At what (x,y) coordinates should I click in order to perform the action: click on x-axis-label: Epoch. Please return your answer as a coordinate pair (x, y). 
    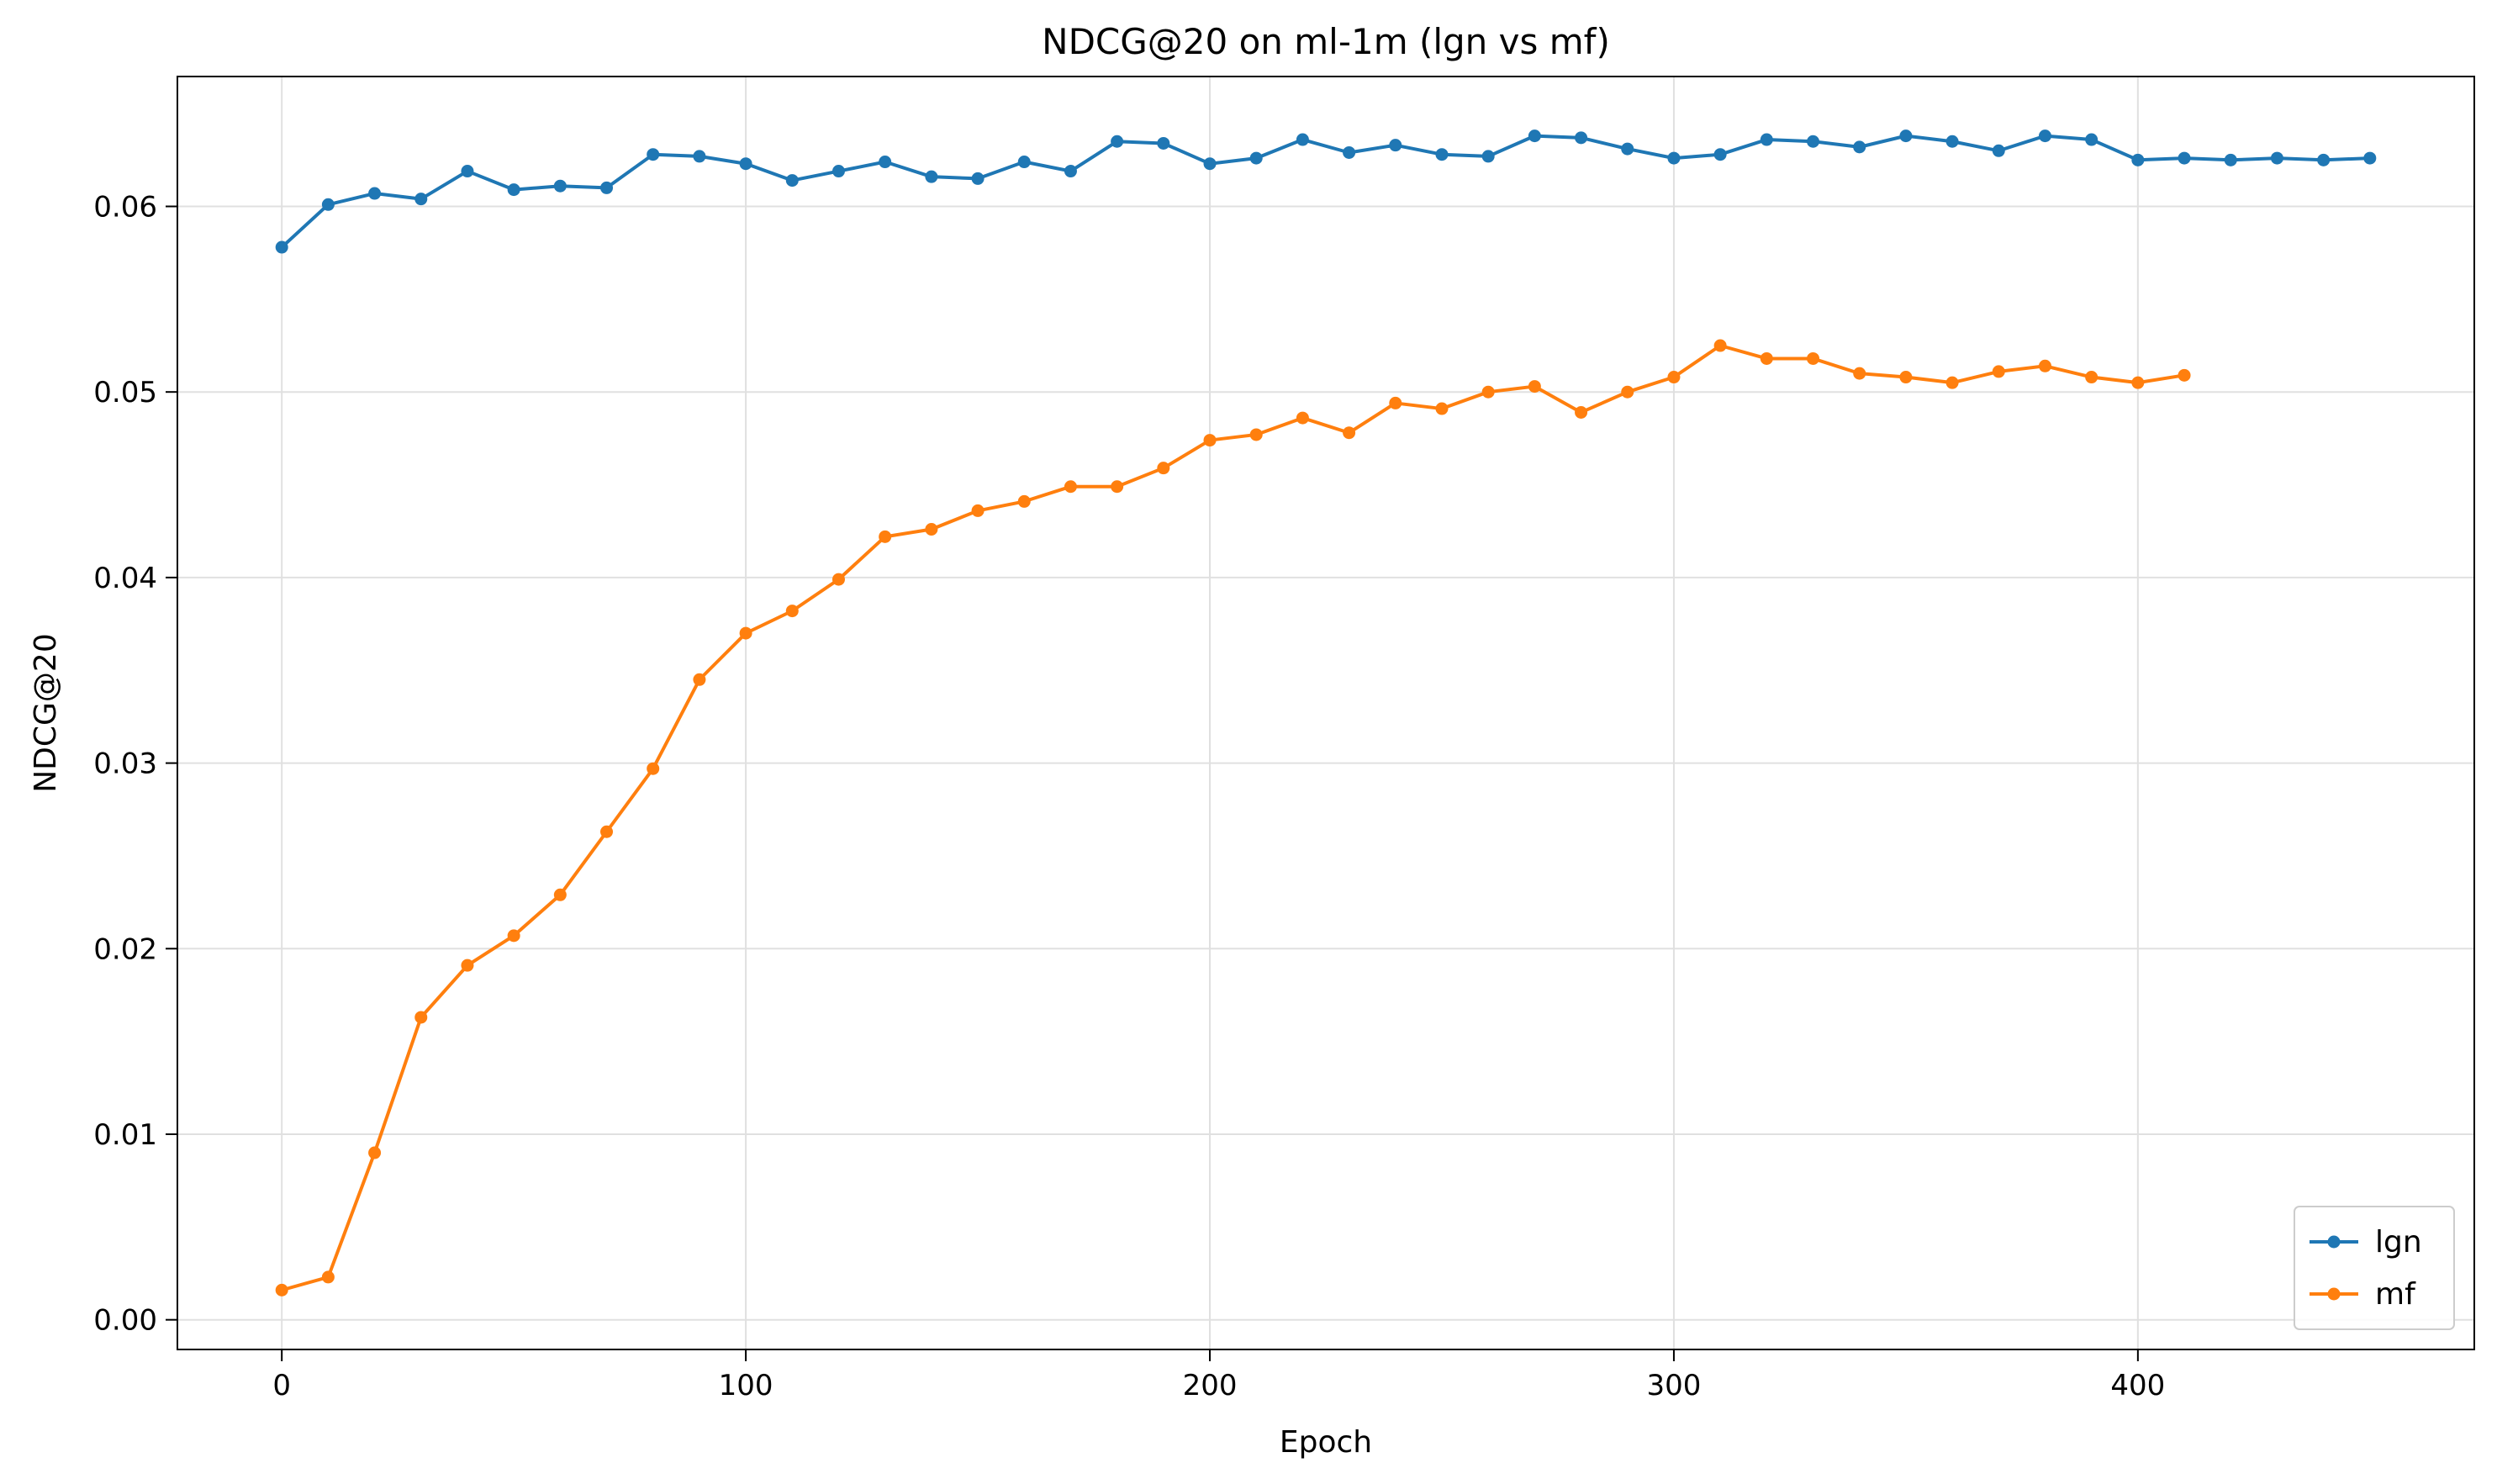
    Looking at the image, I should click on (1326, 1442).